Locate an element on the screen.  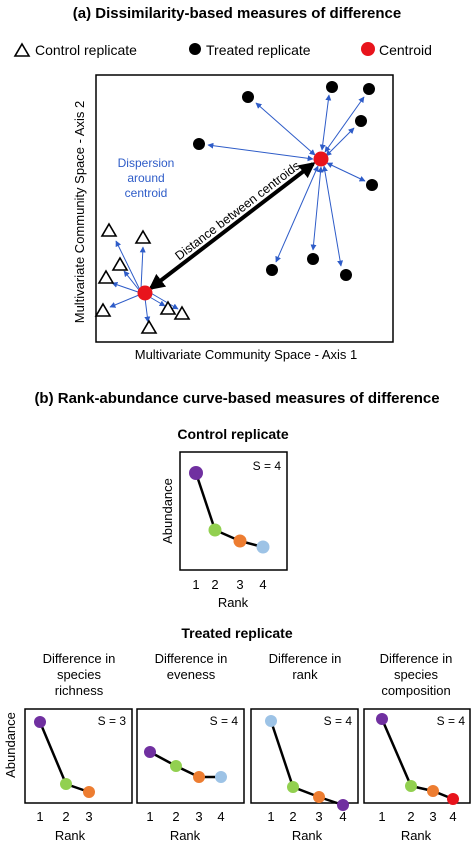
rank-curve is located at coordinates (306, 763).